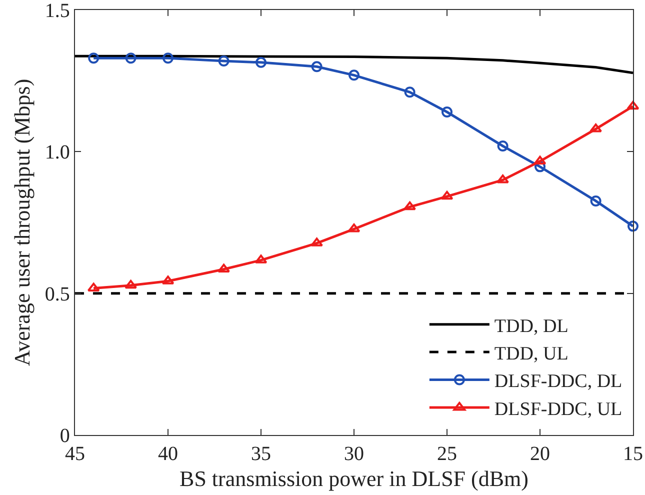 The image size is (645, 495). I want to click on legend-label: TDD, UL, so click(531, 353).